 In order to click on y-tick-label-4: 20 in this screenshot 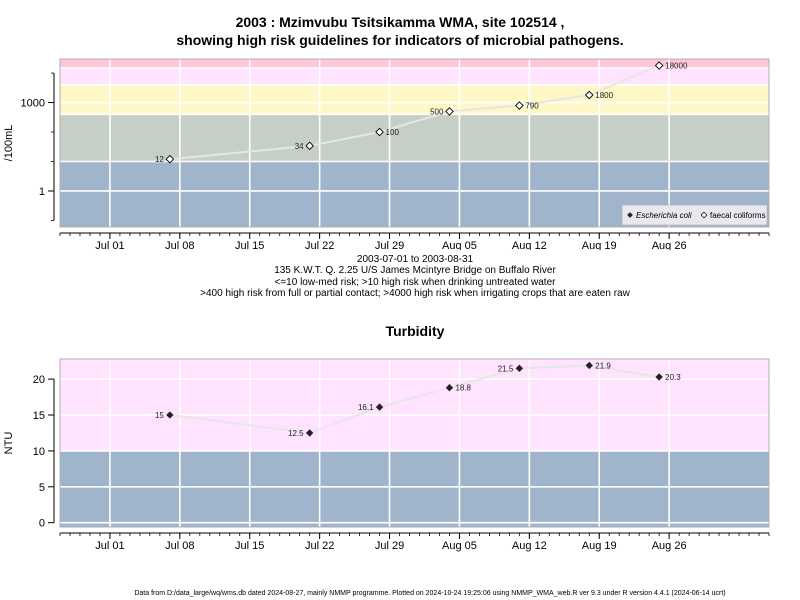, I will do `click(39, 380)`.